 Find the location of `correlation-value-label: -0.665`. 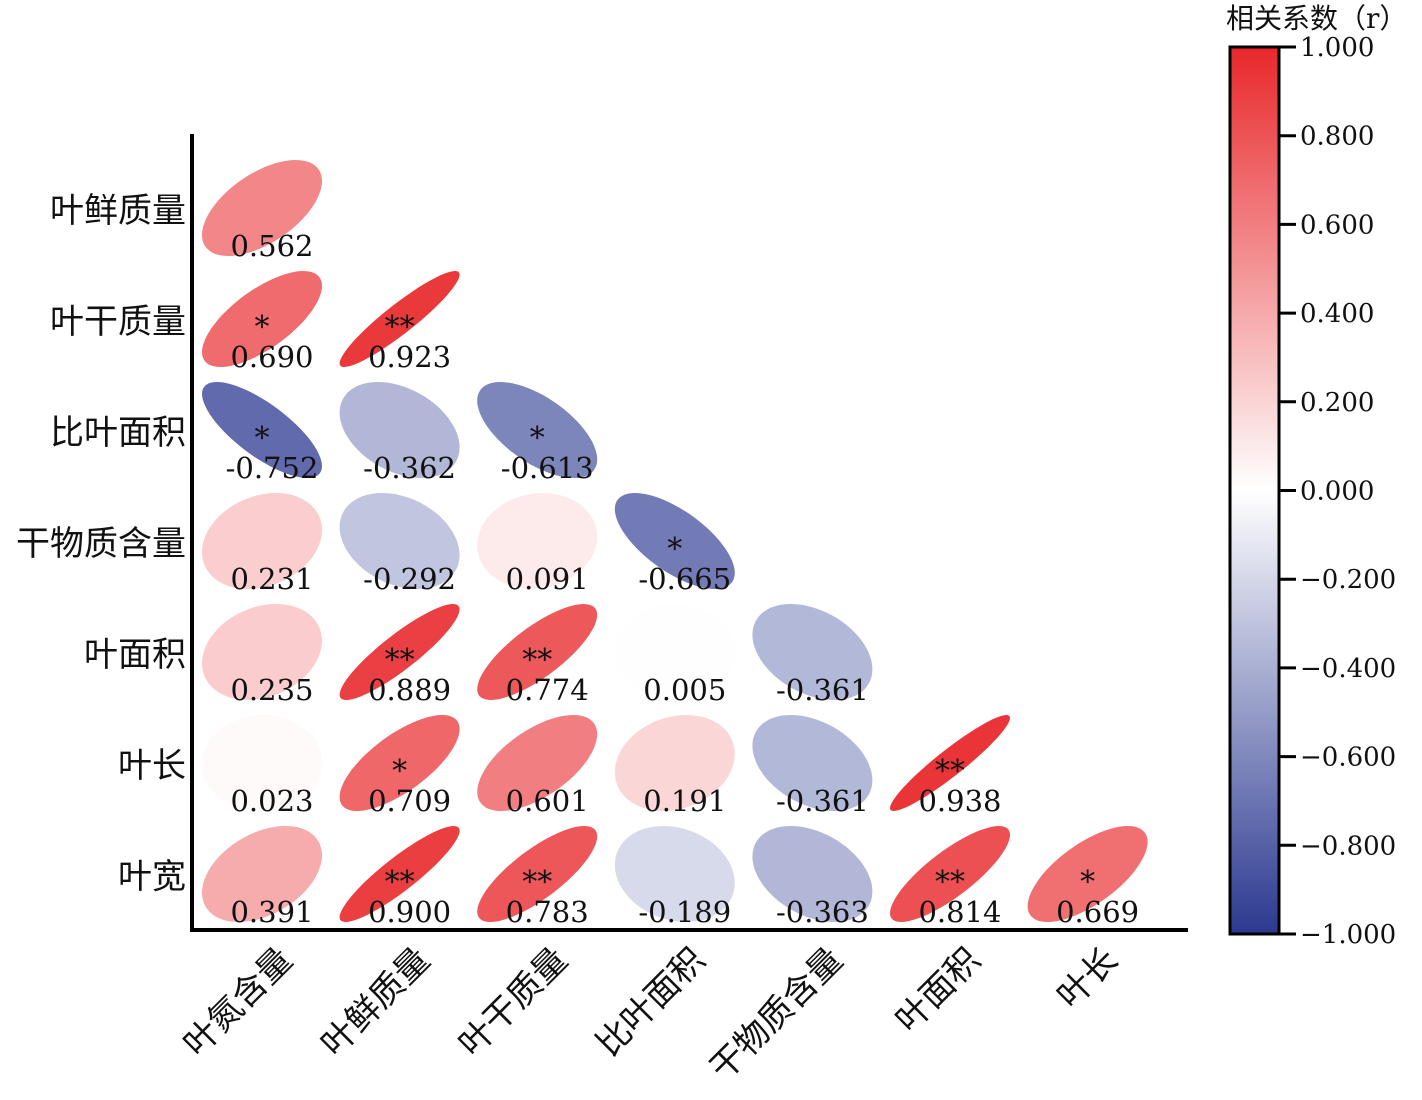

correlation-value-label: -0.665 is located at coordinates (684, 579).